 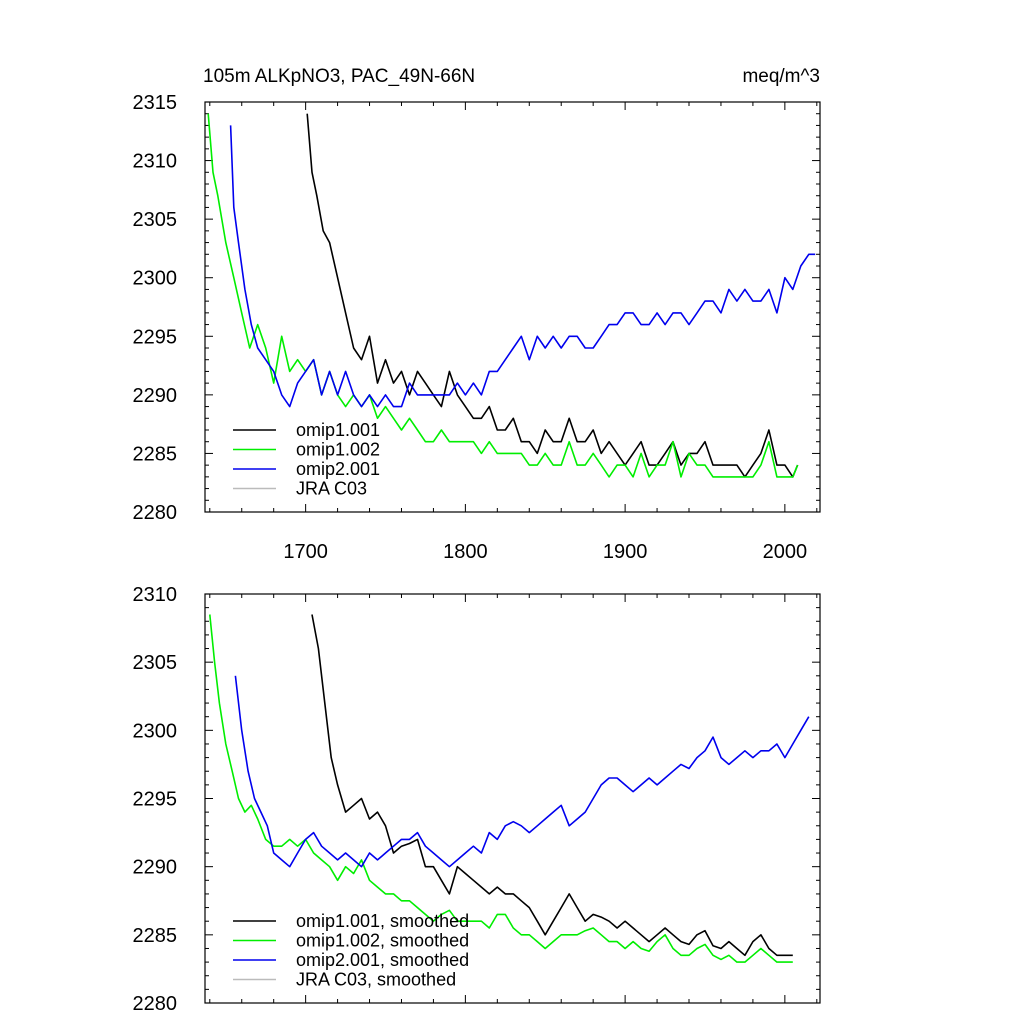 I want to click on legend-label-1: omip1.001, so click(x=338, y=430).